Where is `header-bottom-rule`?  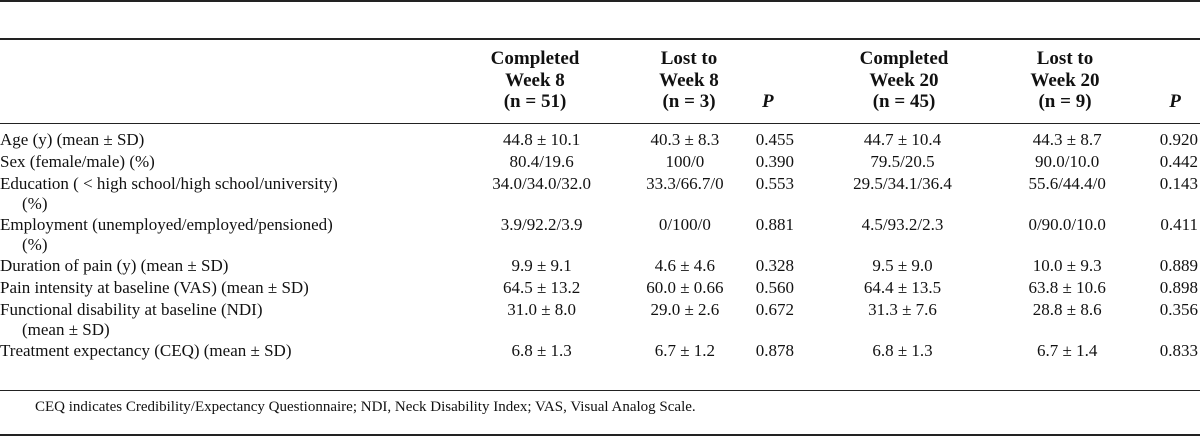
header-bottom-rule is located at coordinates (600, 123).